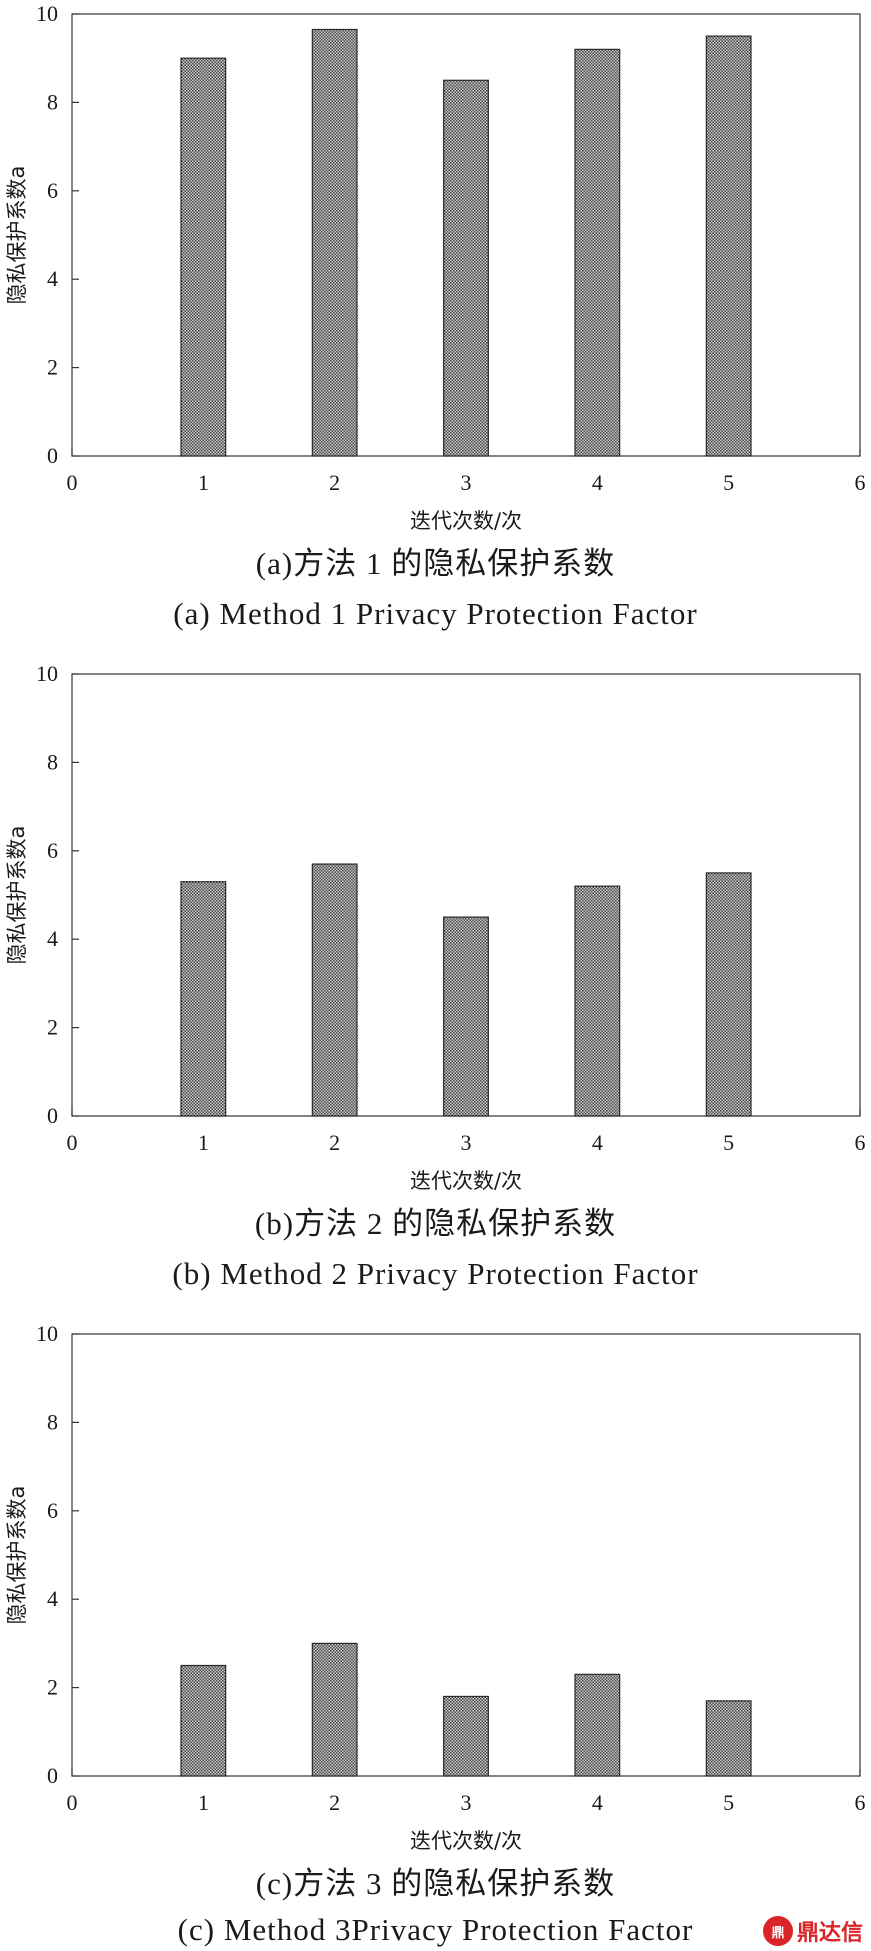  Describe the element at coordinates (829, 1933) in the screenshot. I see `watermark-text: 鼎达信` at that location.